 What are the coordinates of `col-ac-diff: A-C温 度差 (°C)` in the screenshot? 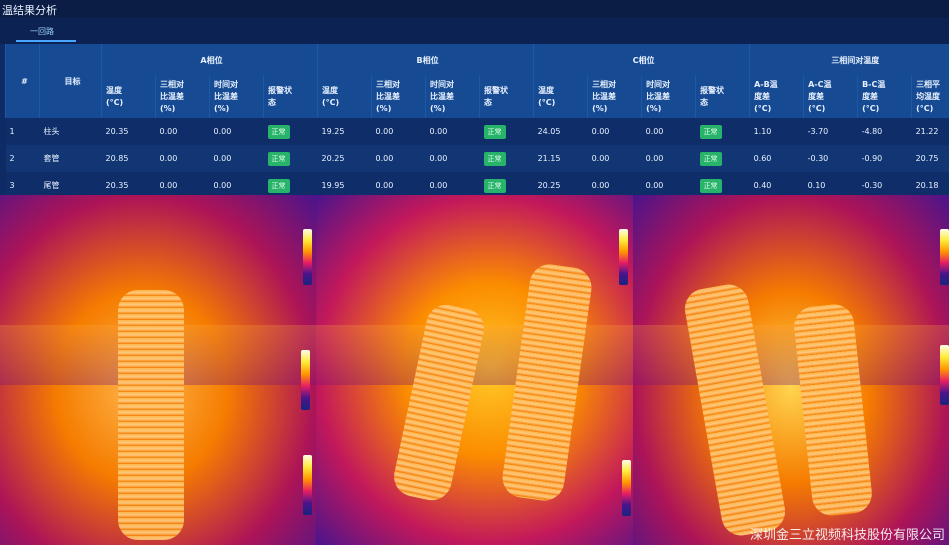 It's located at (830, 97).